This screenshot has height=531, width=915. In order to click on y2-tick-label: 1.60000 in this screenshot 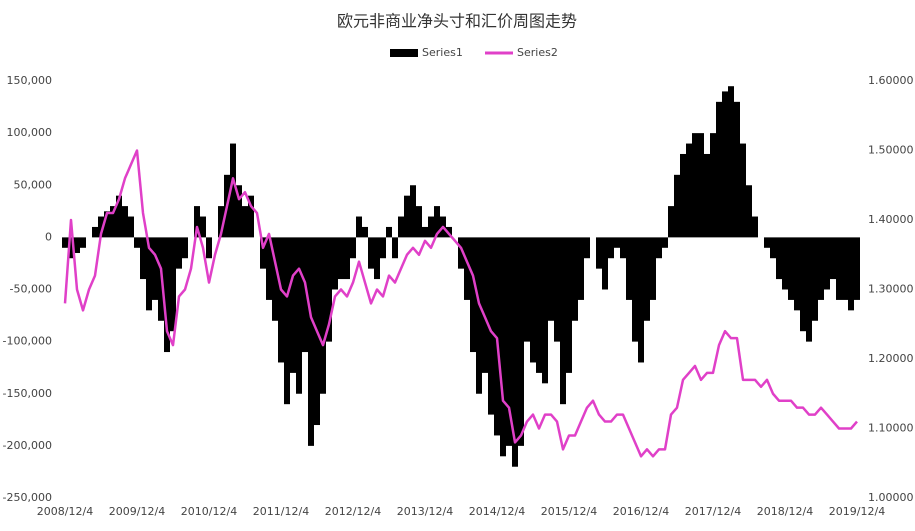, I will do `click(891, 80)`.